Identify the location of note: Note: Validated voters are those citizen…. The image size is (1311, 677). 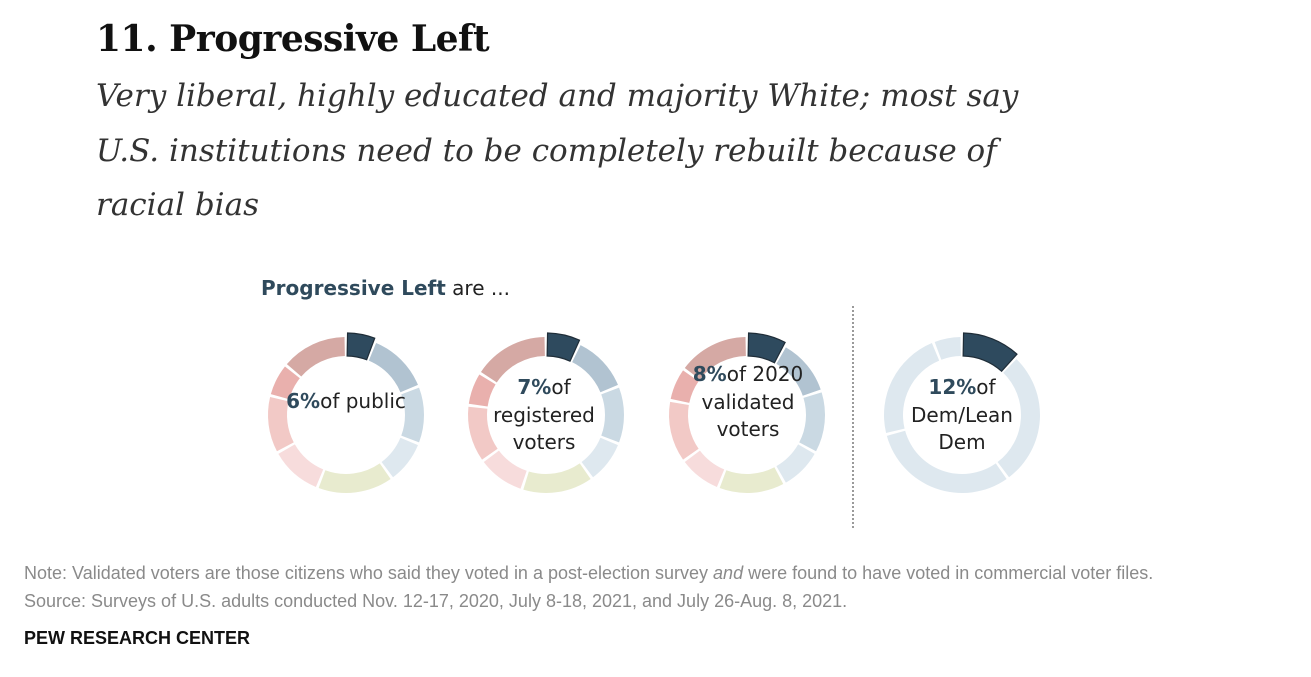
(588, 573).